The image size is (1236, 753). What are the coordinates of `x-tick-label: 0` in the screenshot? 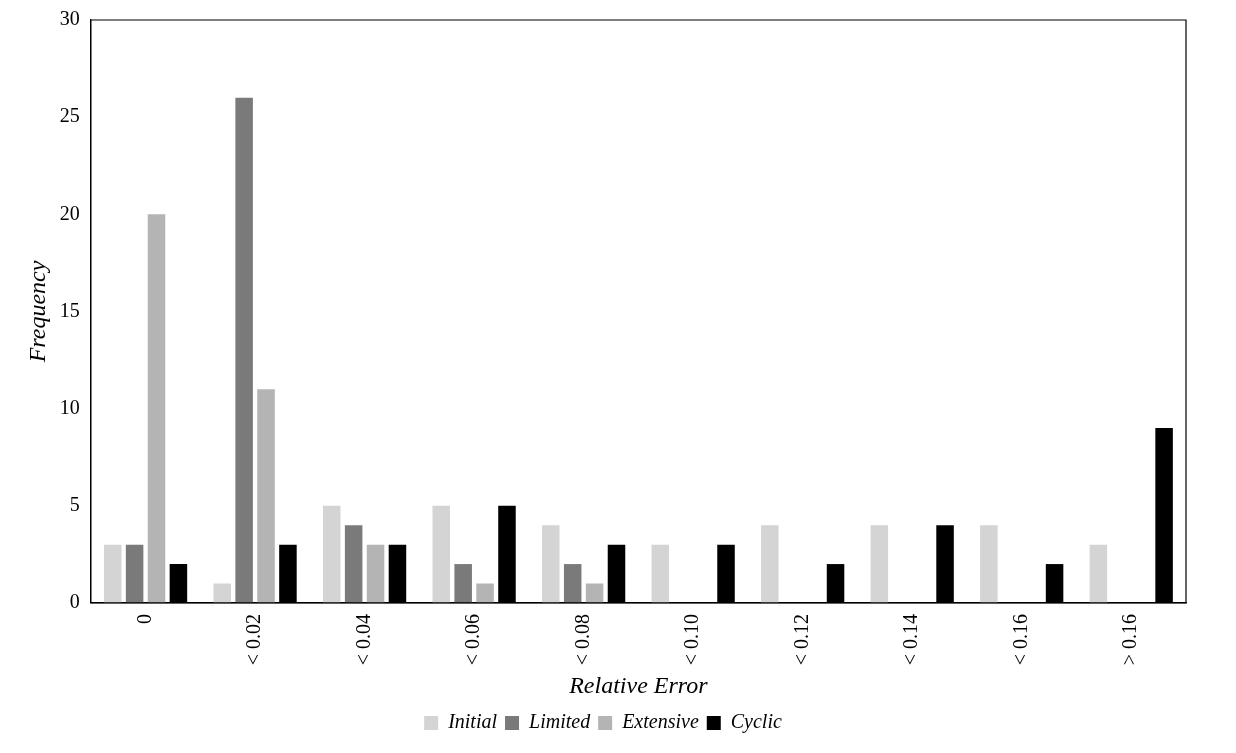 It's located at (143, 618).